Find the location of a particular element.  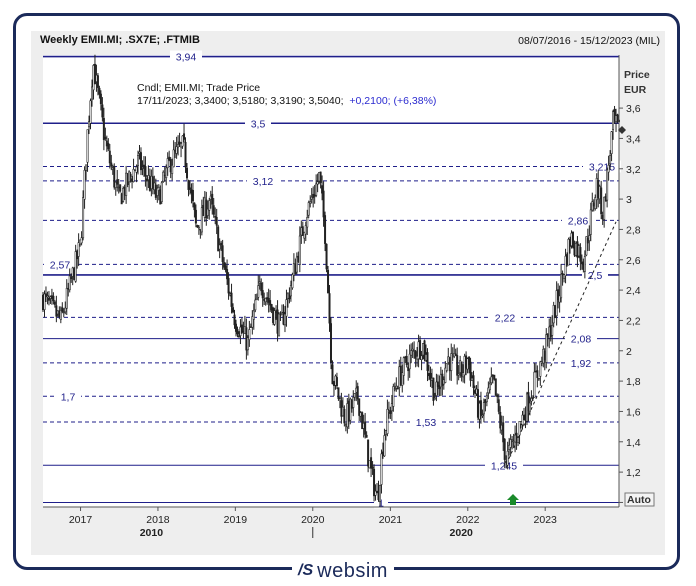

x-axis: 2017 2018 2019 2020 2021 2022 2023 2010 2020 is located at coordinates (331, 522).